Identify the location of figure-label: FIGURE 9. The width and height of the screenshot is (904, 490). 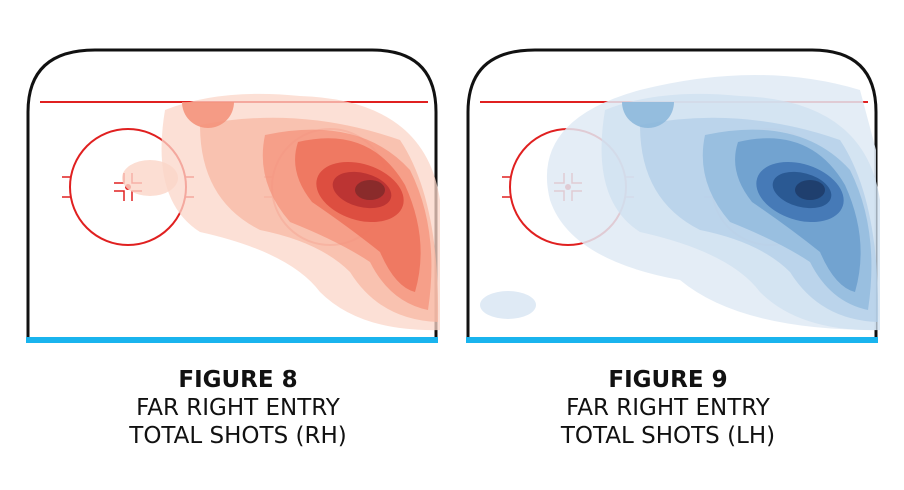
(668, 380).